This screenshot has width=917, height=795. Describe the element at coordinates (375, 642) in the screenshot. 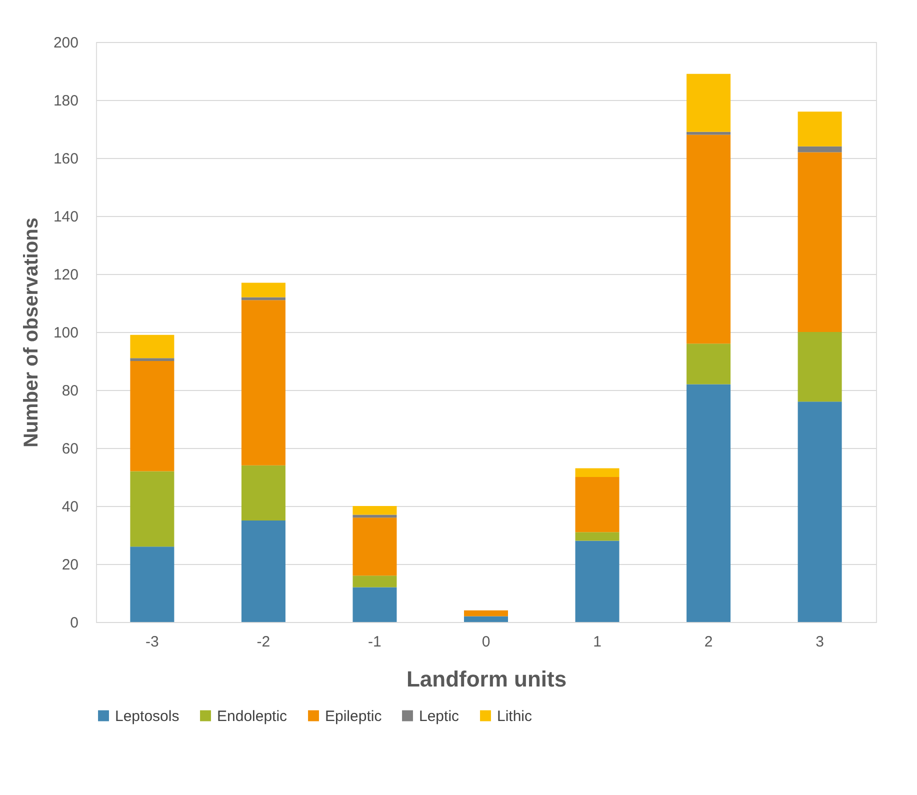

I see `x-tick-label: -1` at that location.